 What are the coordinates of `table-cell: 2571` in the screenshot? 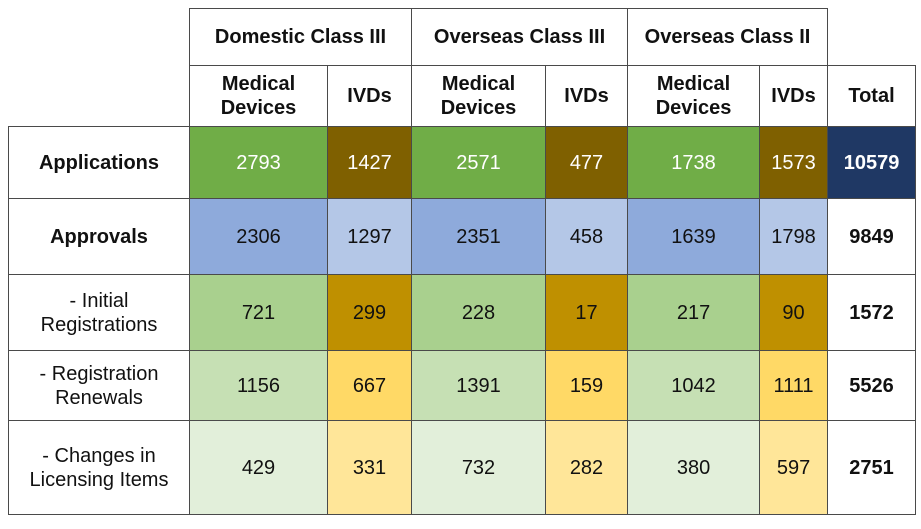 It's located at (478, 162).